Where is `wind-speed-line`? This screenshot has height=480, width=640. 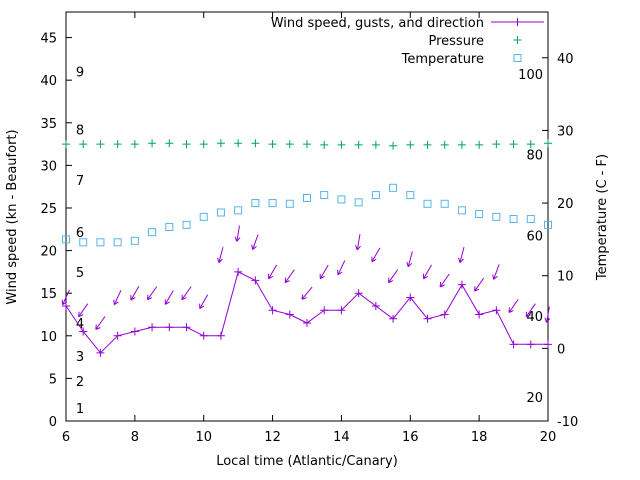 wind-speed-line is located at coordinates (306, 312).